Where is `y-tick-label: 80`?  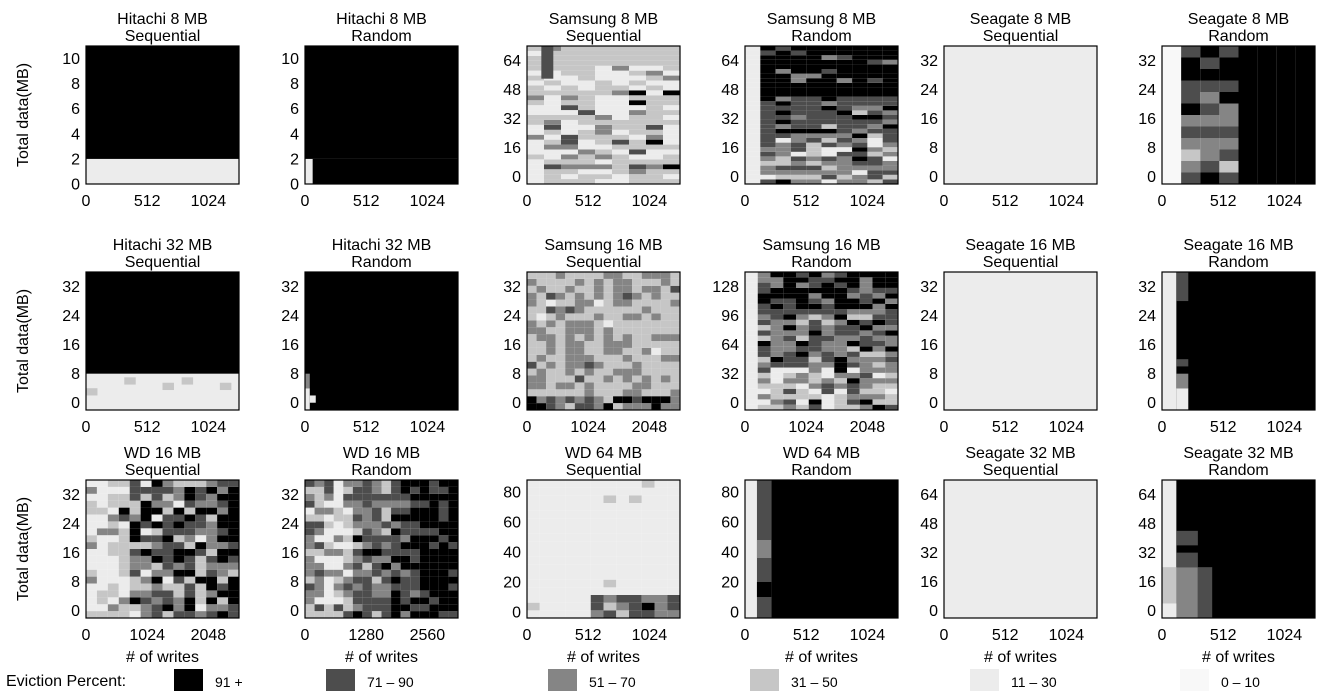
y-tick-label: 80 is located at coordinates (512, 493).